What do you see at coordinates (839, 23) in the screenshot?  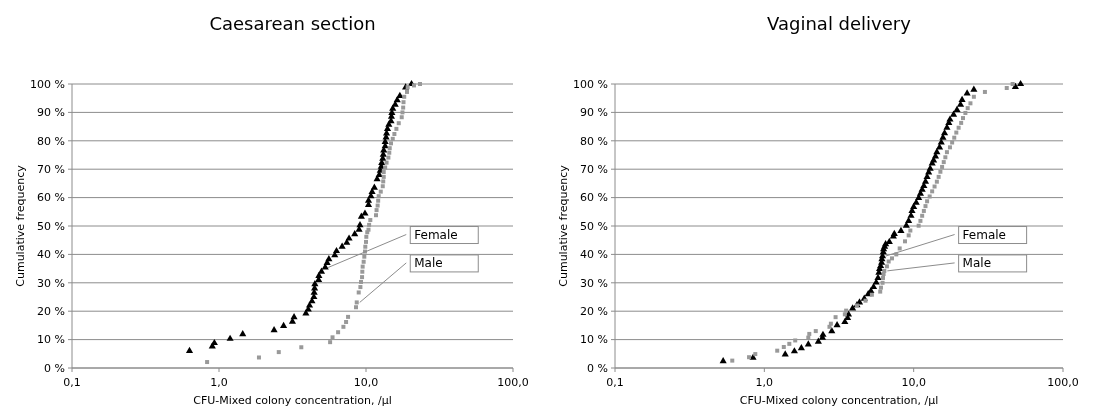 I see `chart-title: Vaginal delivery` at bounding box center [839, 23].